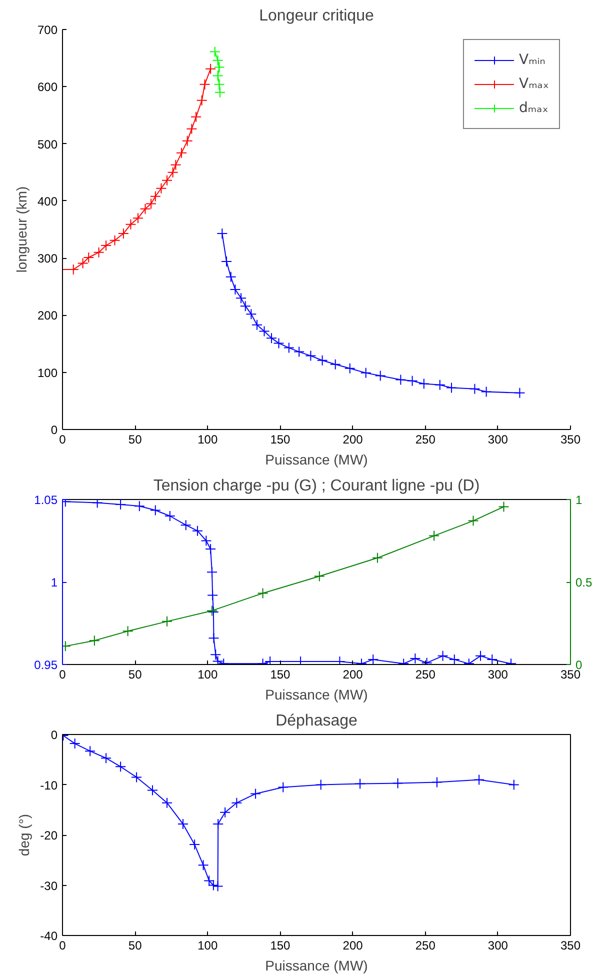 This screenshot has height=976, width=598. What do you see at coordinates (21, 229) in the screenshot?
I see `y-axis-title: longueur (km)` at bounding box center [21, 229].